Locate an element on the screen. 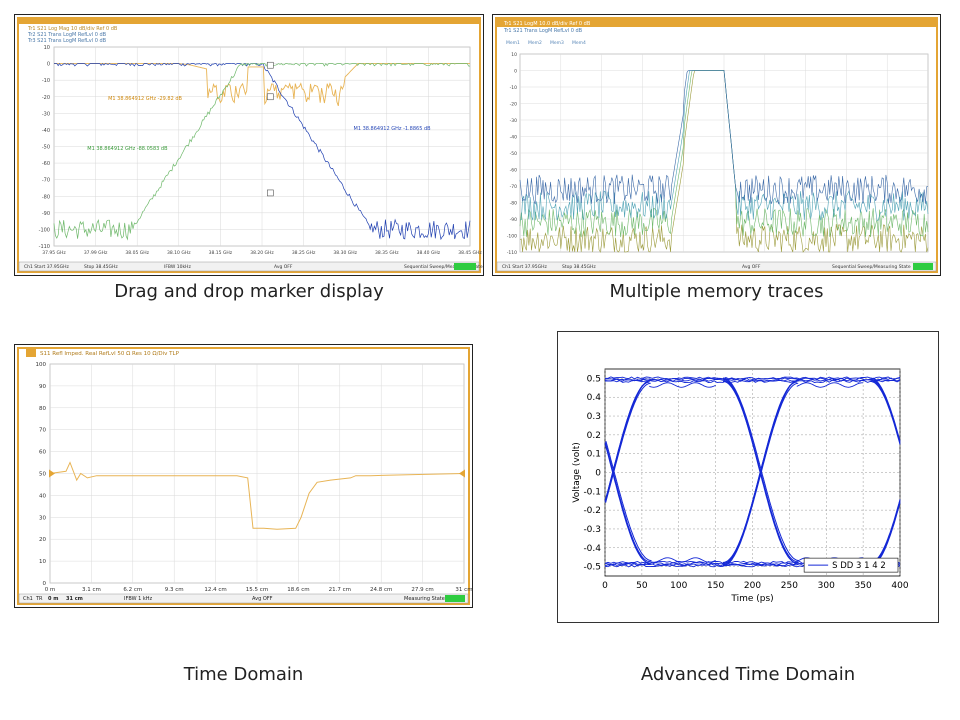  status-field: Ch1 is located at coordinates (28, 599).